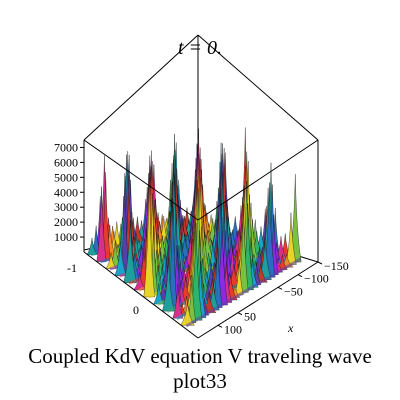 The image size is (400, 400). What do you see at coordinates (66, 222) in the screenshot?
I see `z-tick-label: 2000` at bounding box center [66, 222].